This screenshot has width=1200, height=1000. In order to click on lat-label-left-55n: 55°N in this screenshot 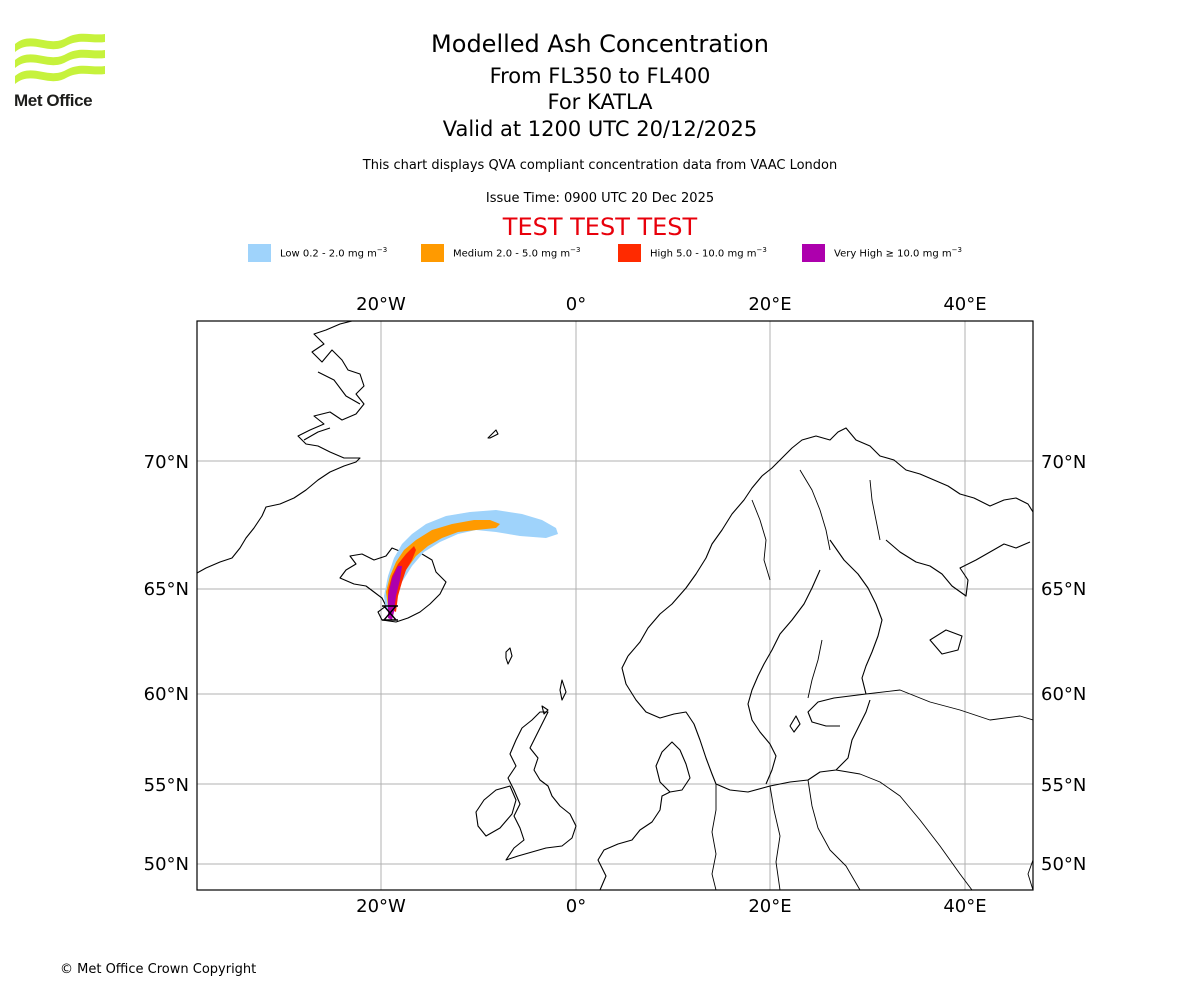, I will do `click(166, 785)`.